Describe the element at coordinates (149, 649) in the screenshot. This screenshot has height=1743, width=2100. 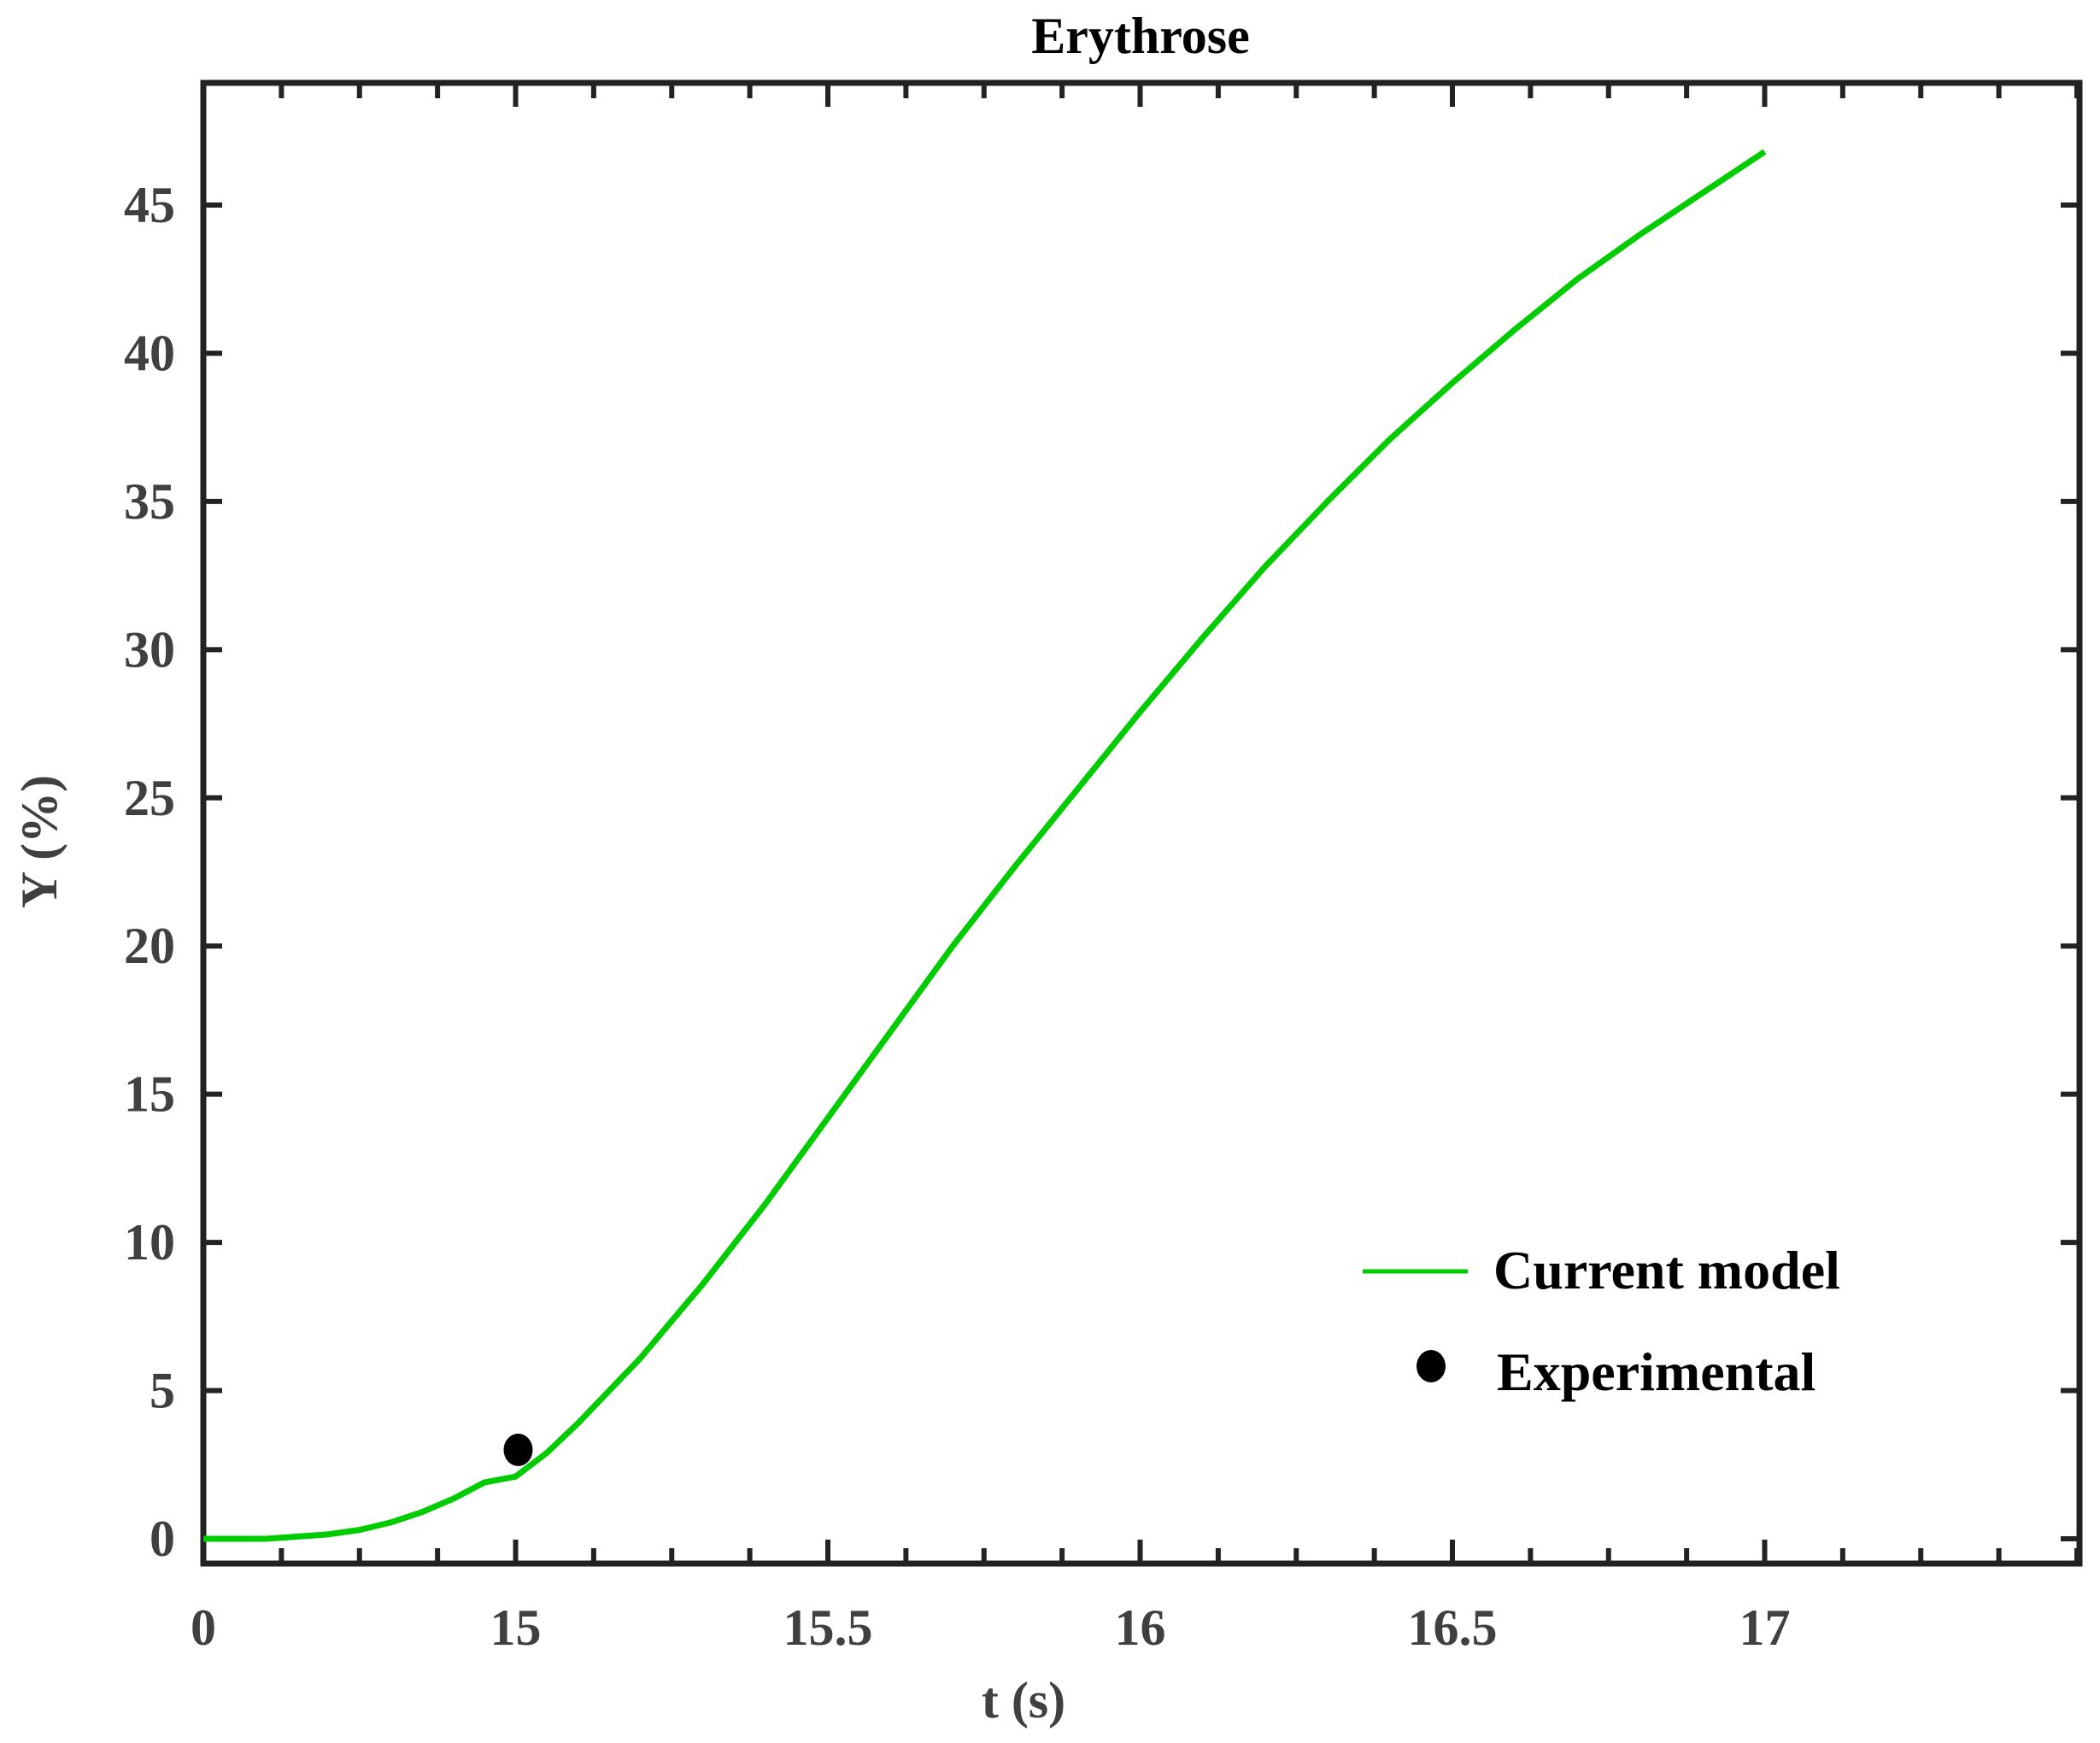
I see `y-tick-label: 30` at that location.